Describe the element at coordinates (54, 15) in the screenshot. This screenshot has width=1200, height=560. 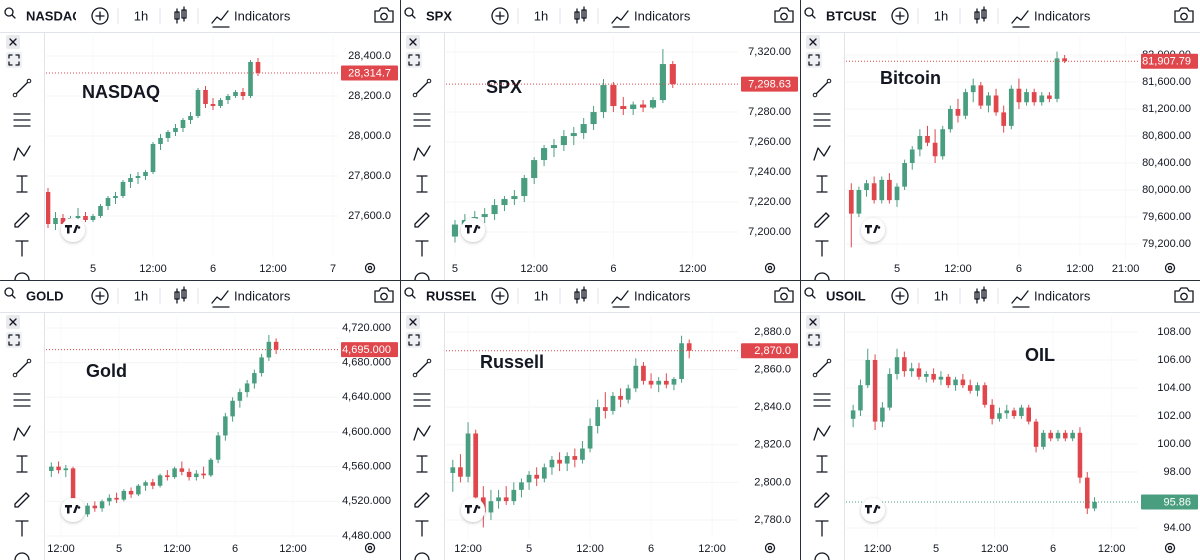
I see `symbol-name: NASDAQ` at that location.